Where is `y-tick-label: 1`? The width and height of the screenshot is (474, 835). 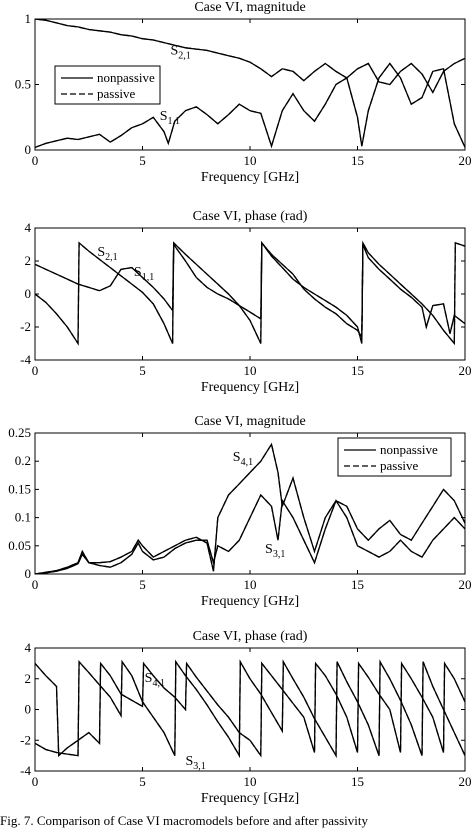 y-tick-label: 1 is located at coordinates (28, 18).